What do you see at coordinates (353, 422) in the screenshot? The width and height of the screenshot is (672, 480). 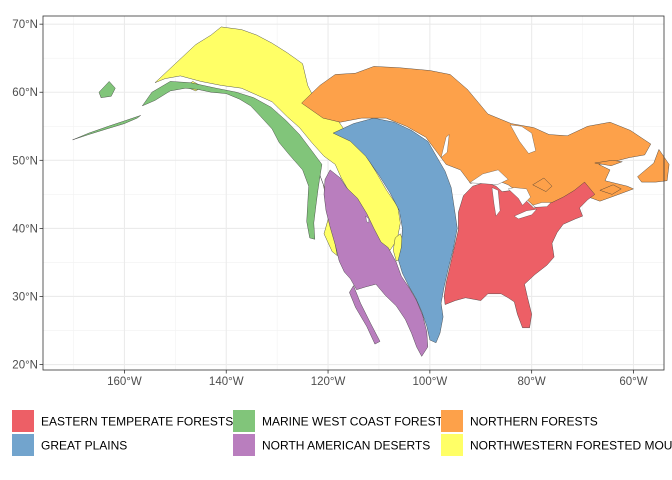 I see `legend-label: MARINE WEST COAST FOREST` at bounding box center [353, 422].